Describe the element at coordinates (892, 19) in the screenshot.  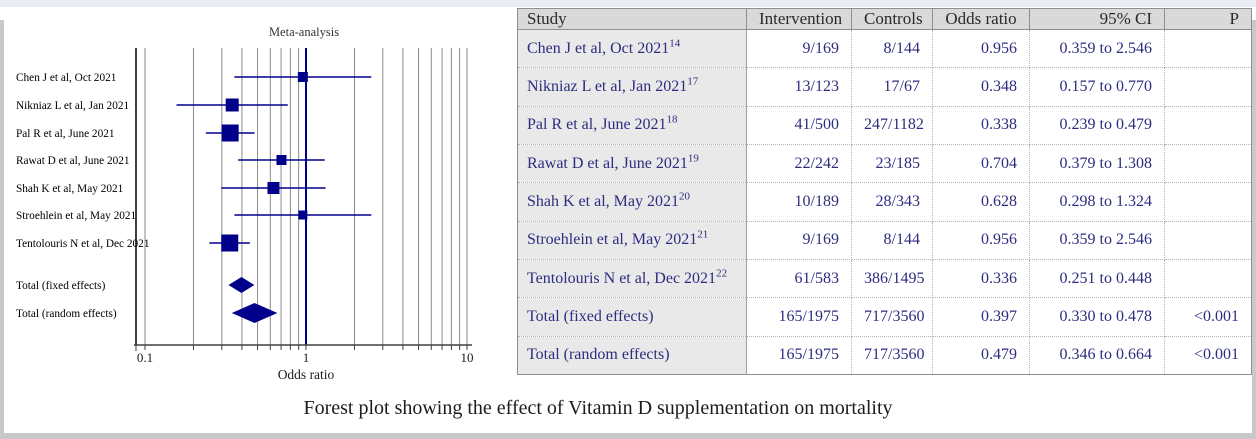
I see `header-cell-controls: Controls` at that location.